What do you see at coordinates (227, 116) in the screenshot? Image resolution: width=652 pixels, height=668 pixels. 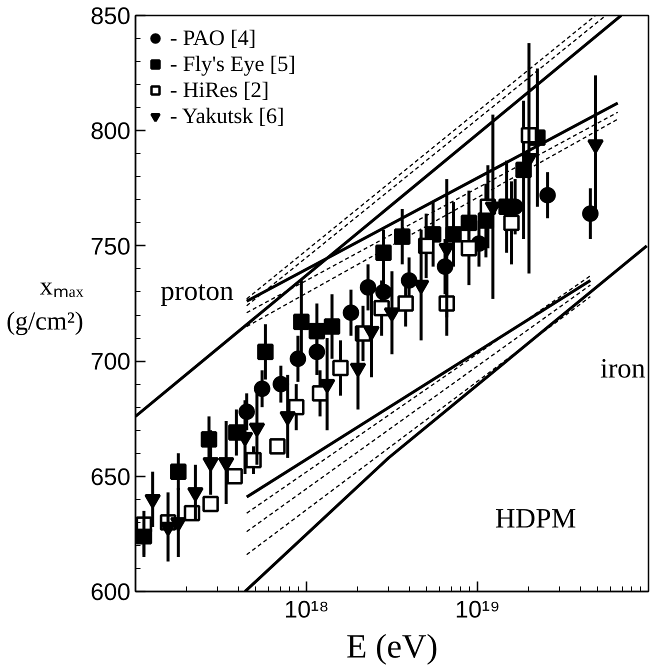 I see `legend-label: - Yakutsk [6]` at bounding box center [227, 116].